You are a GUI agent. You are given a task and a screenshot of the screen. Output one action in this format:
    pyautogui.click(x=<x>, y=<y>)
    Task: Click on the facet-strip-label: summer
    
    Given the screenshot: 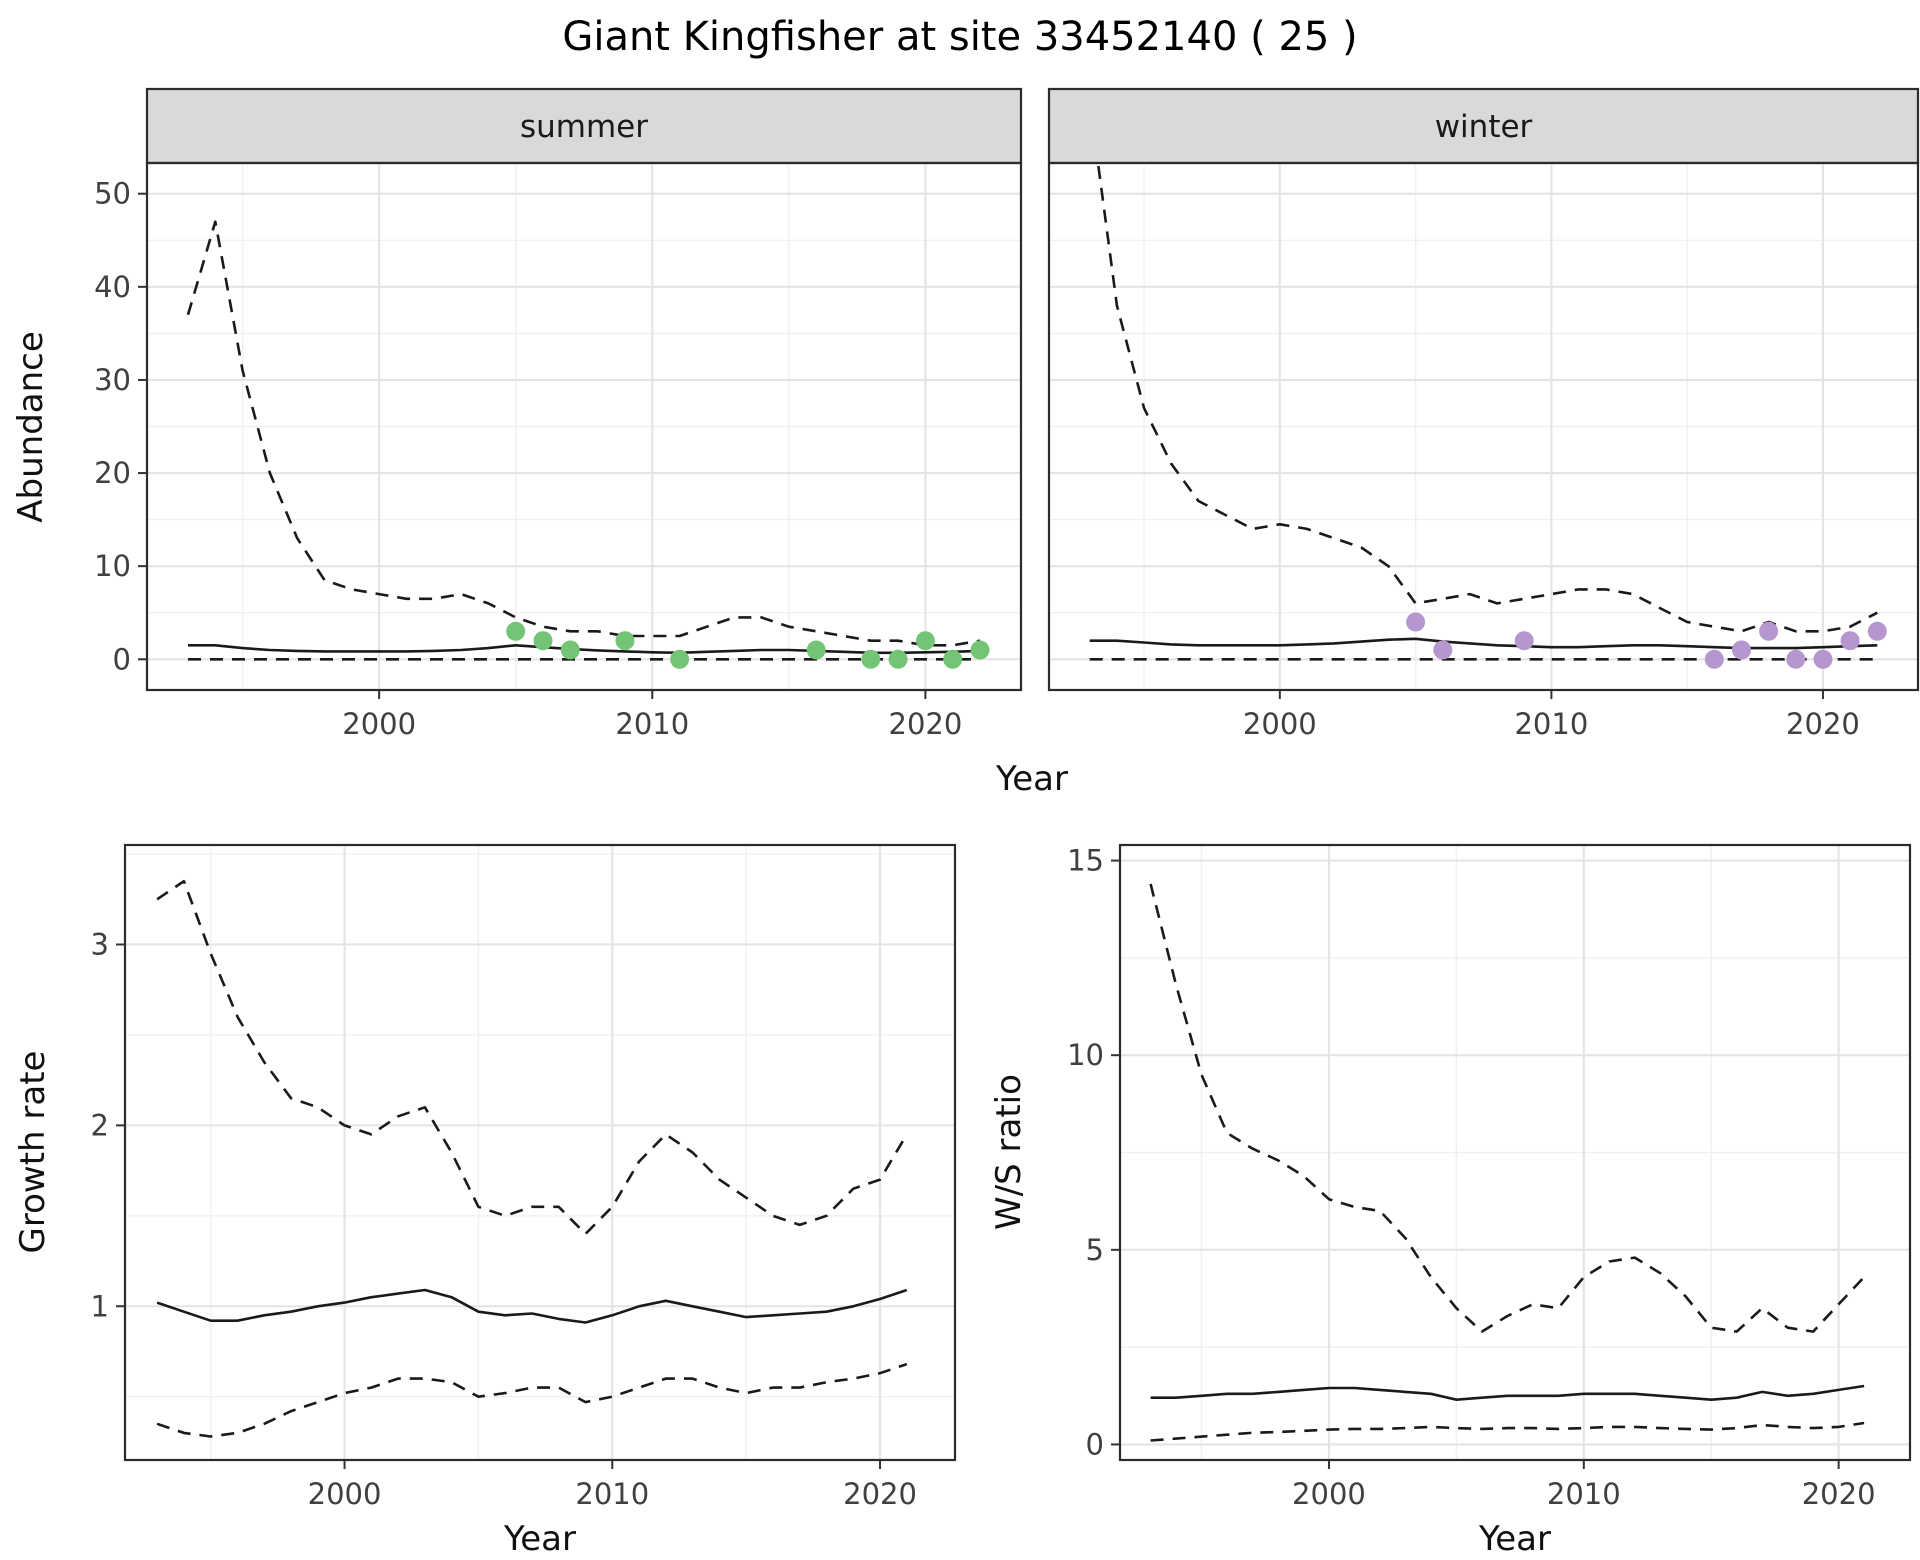 What is the action you would take?
    pyautogui.click(x=584, y=127)
    